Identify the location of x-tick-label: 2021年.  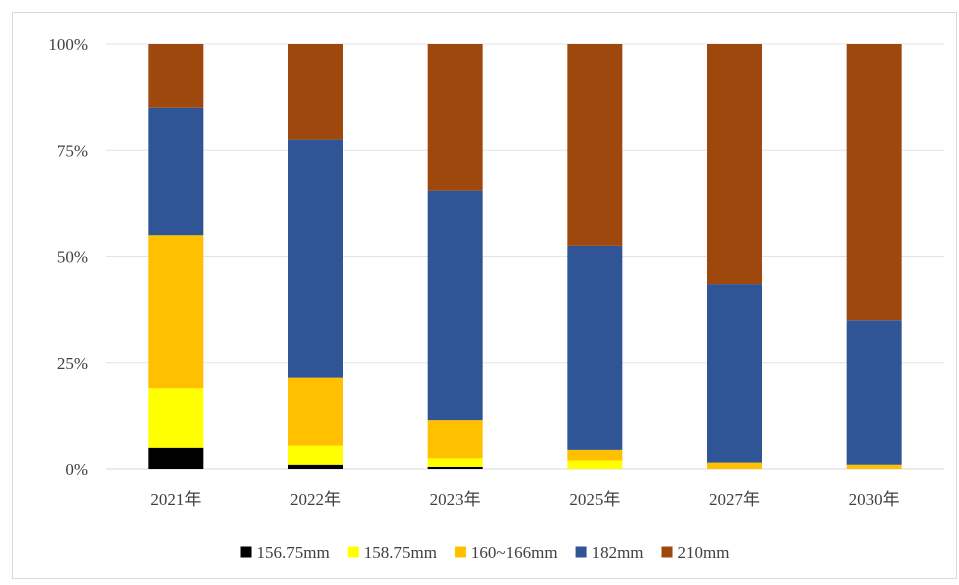
(175, 499).